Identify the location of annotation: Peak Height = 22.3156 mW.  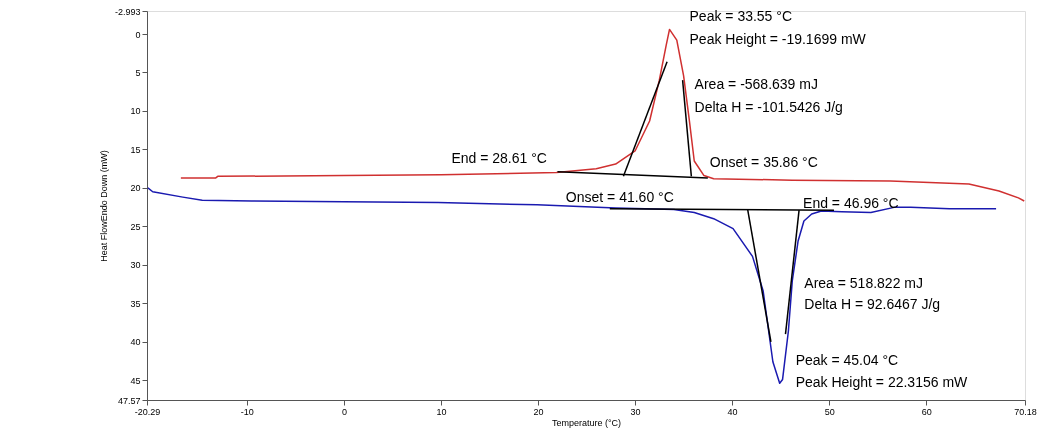
(882, 382).